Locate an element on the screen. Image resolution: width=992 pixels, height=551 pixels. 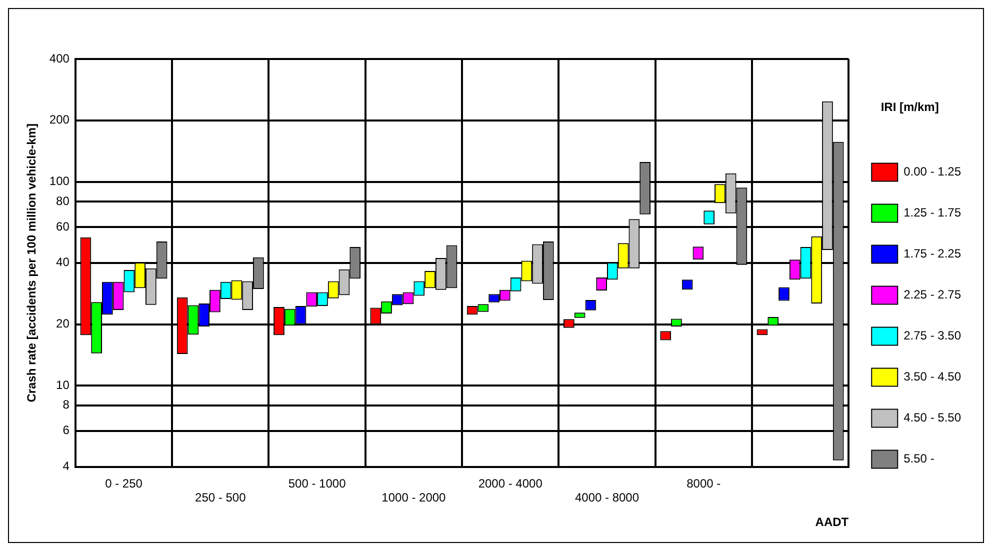
legend-label: 1.75 - 2.25 is located at coordinates (933, 253).